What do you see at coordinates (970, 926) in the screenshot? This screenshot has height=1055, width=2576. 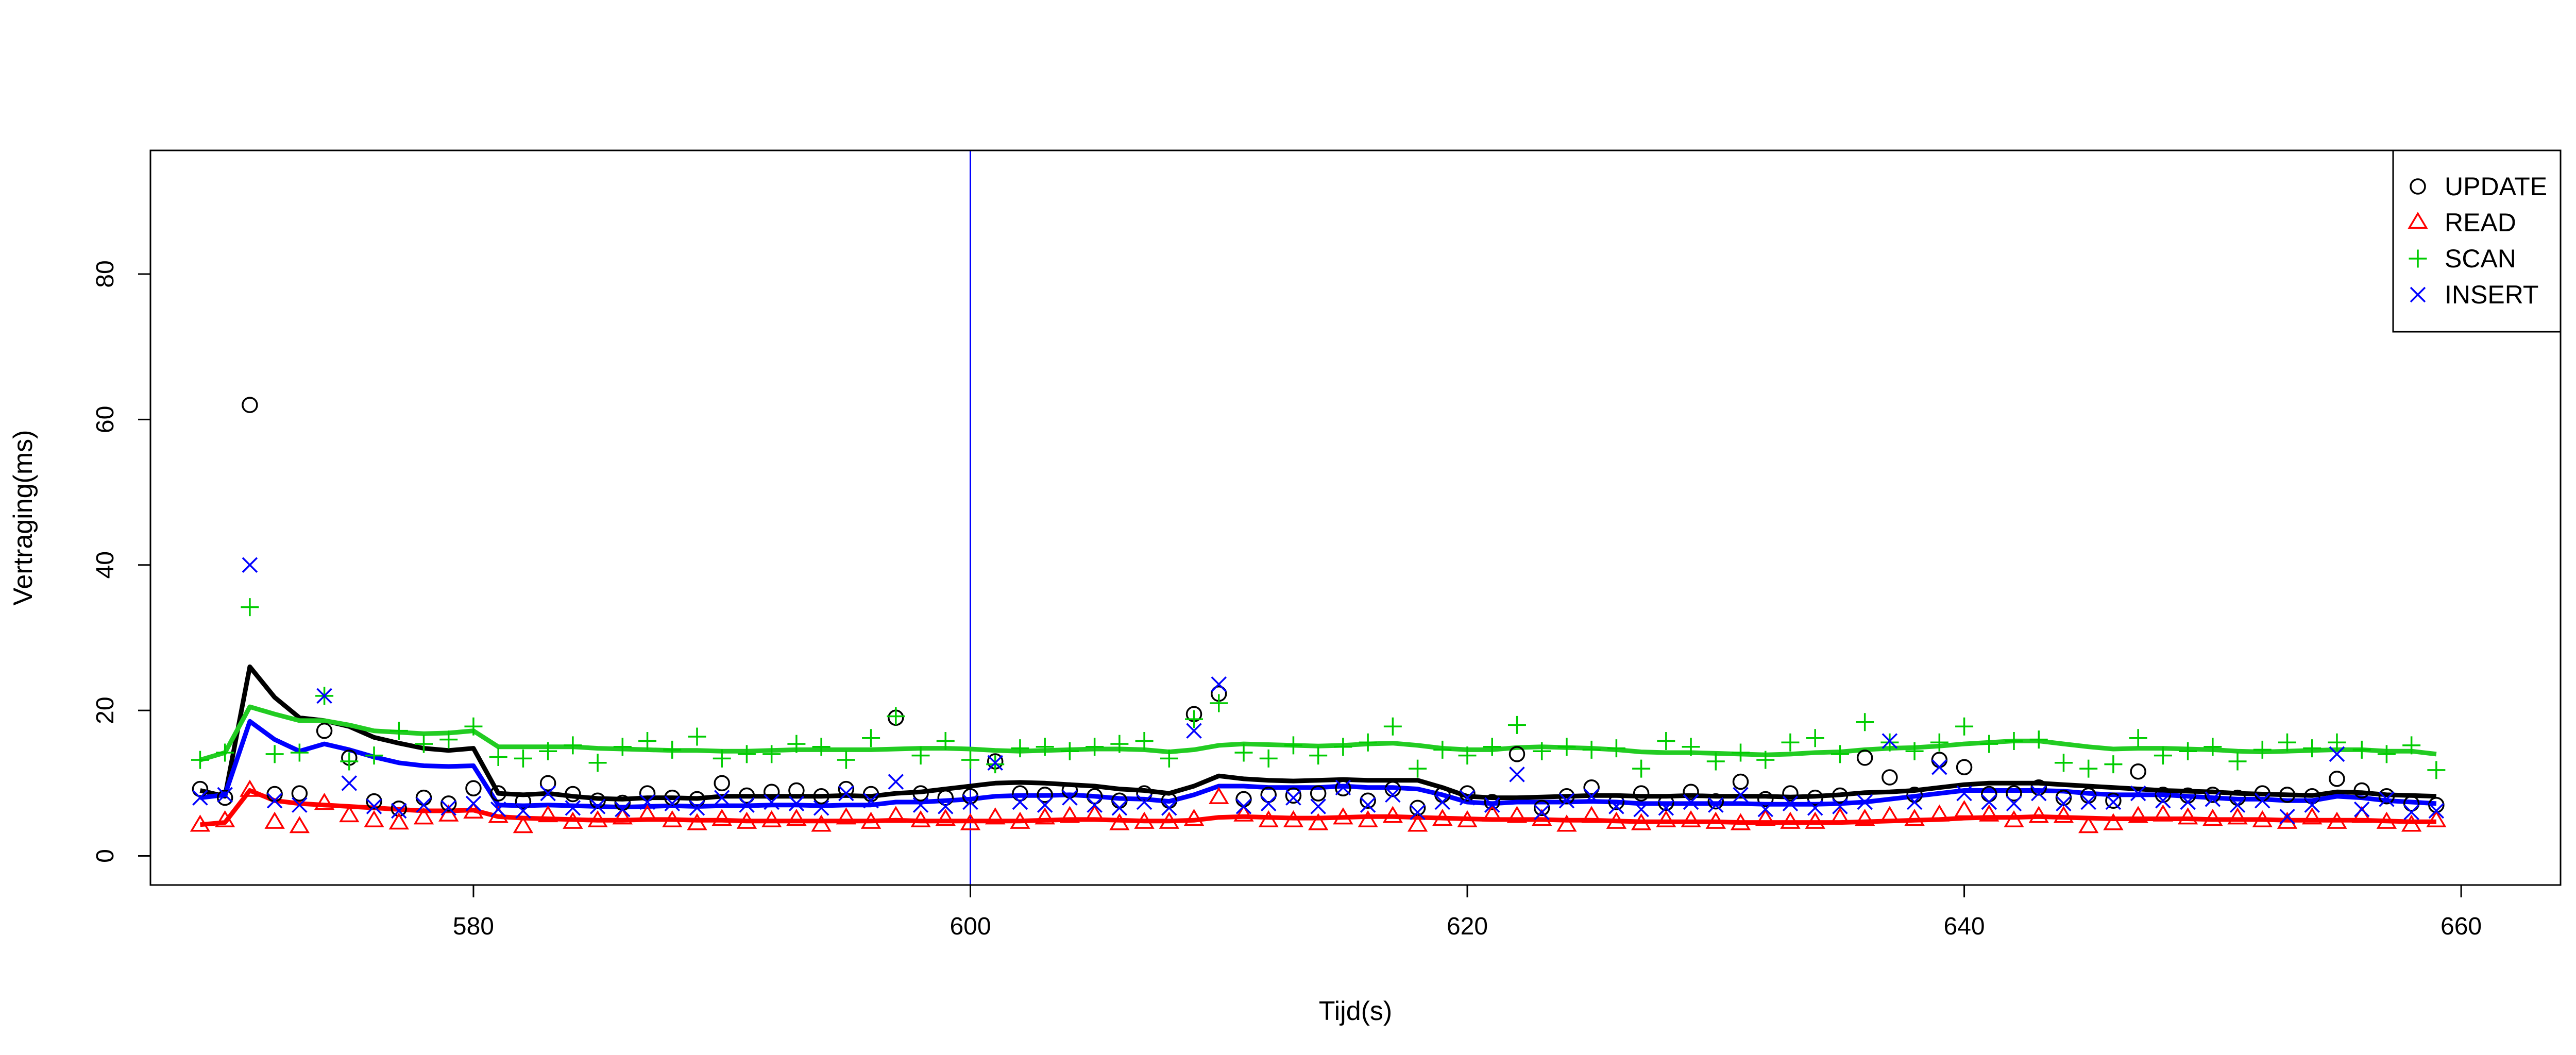 I see `x-tick-label: 600` at bounding box center [970, 926].